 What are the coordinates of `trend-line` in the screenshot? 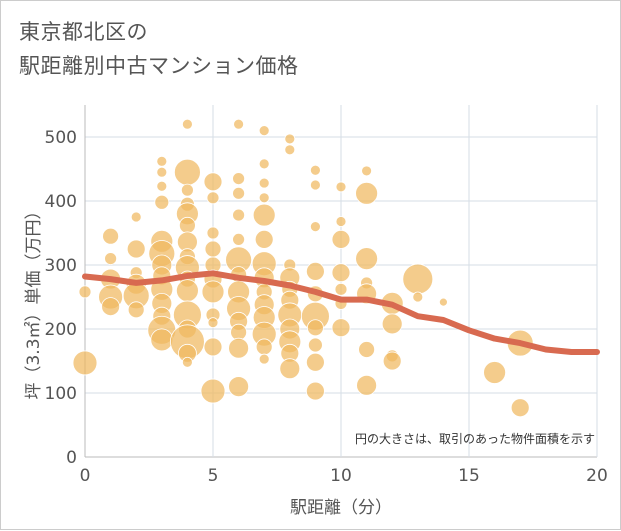 It's located at (341, 312).